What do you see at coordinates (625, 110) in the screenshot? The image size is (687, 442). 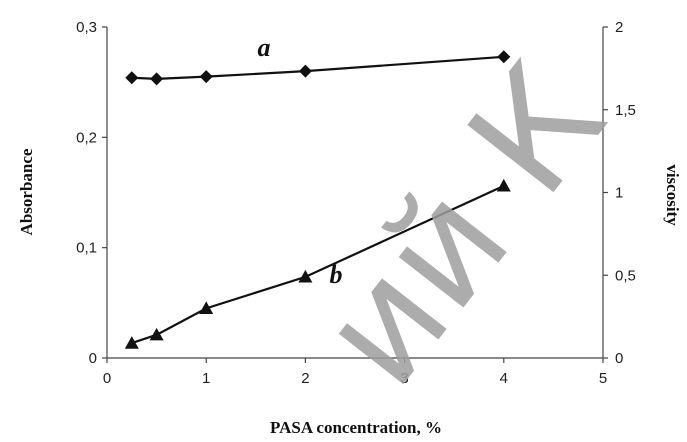 I see `y-right-tick-label: 1,5` at bounding box center [625, 110].